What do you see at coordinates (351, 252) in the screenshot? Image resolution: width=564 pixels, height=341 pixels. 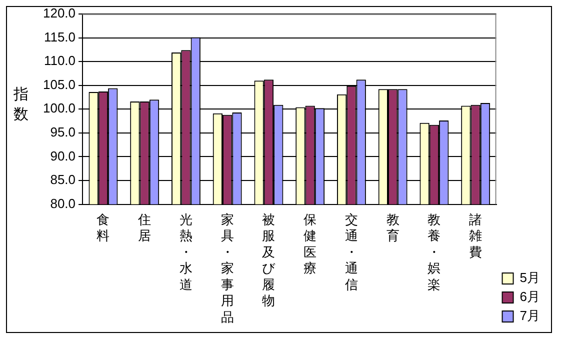 I see `x-tick-label: 交通・通信` at bounding box center [351, 252].